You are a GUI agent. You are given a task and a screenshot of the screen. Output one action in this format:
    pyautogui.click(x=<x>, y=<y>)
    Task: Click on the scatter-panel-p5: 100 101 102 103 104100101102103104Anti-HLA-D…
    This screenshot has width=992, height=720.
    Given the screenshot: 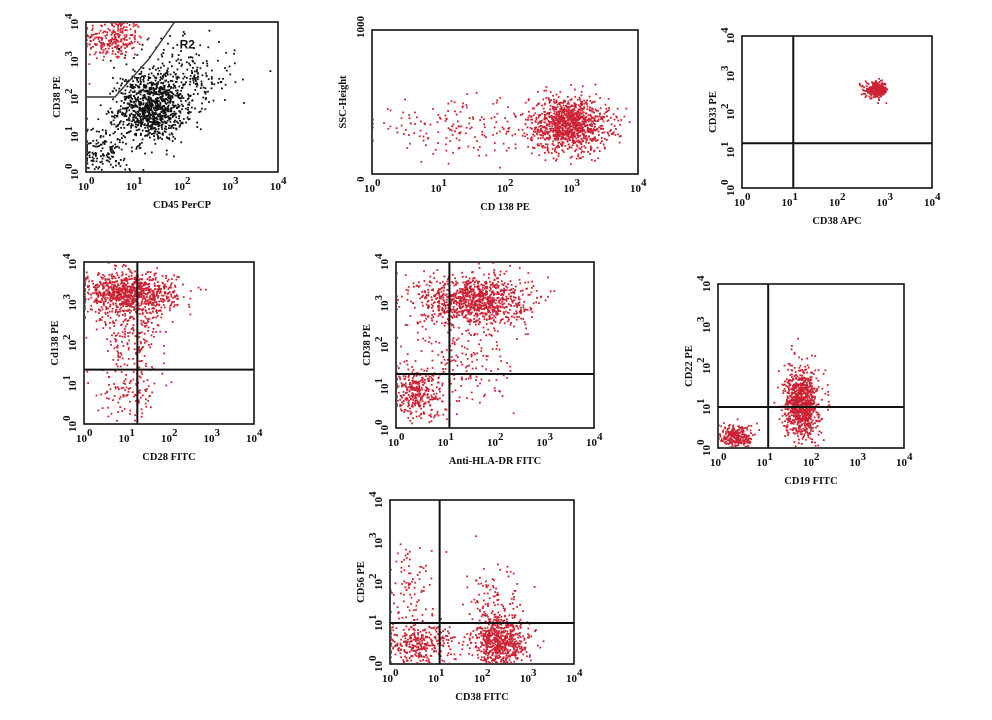 What is the action you would take?
    pyautogui.click(x=482, y=360)
    